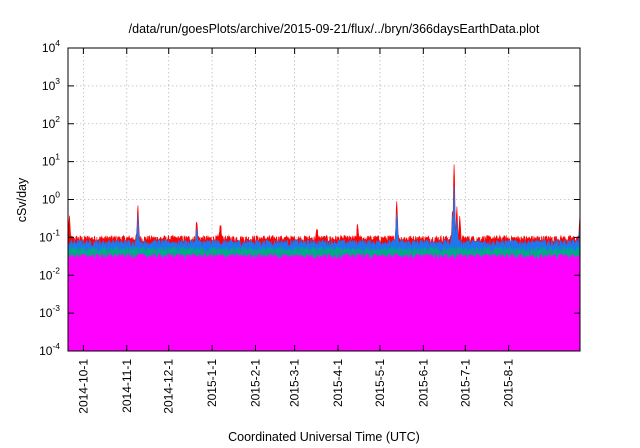 The width and height of the screenshot is (640, 448). What do you see at coordinates (22, 199) in the screenshot?
I see `y-axis-label: cSv/day` at bounding box center [22, 199].